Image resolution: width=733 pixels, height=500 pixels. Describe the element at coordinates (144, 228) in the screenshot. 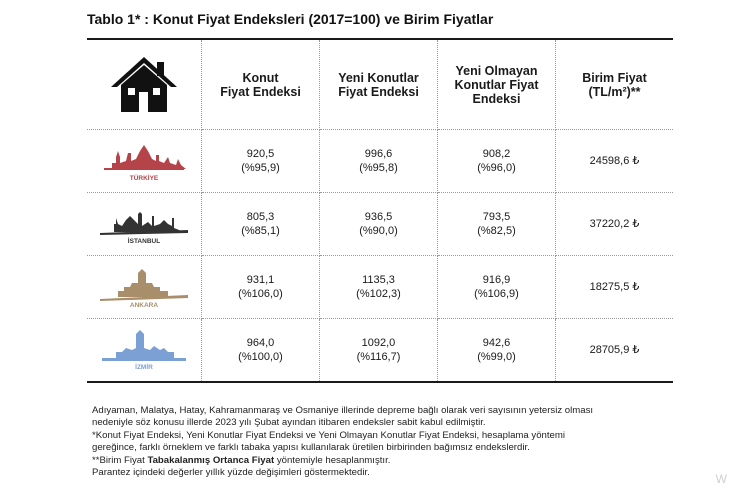

I see `istanbul-skyline-icon: İSTANBUL` at that location.